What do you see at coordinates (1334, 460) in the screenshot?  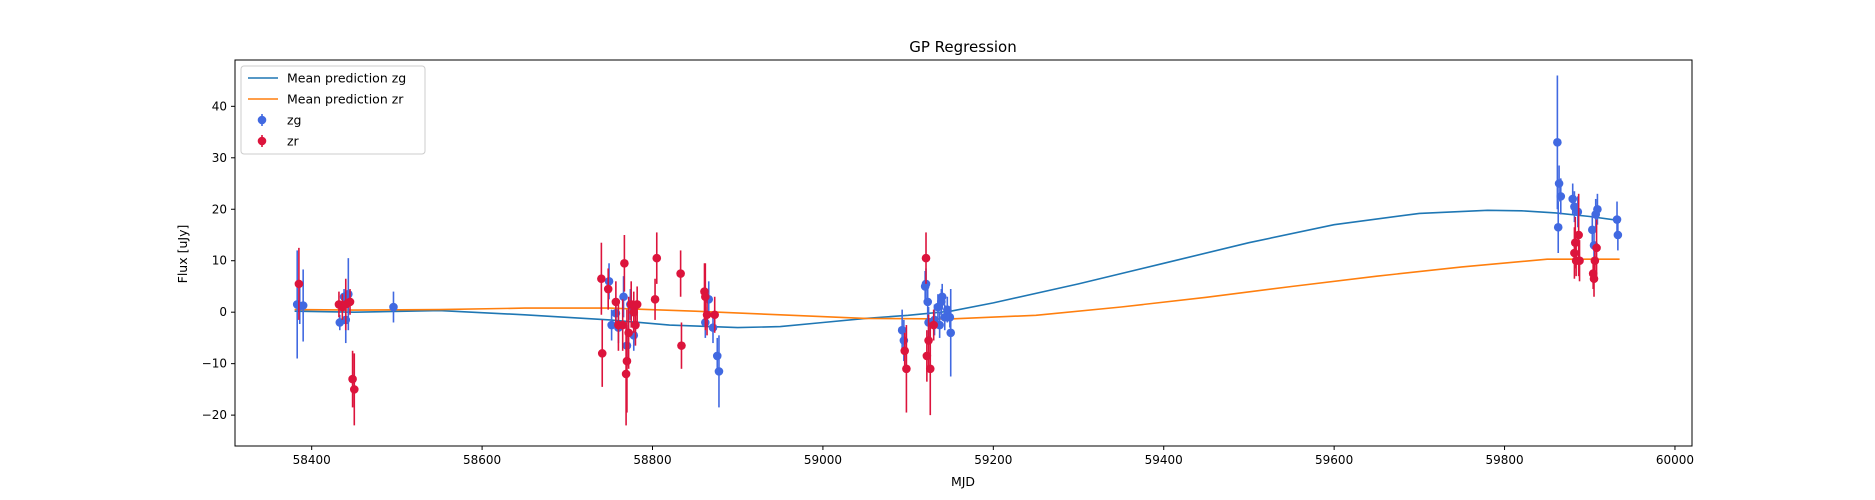 I see `x-tick-label: 59600` at bounding box center [1334, 460].